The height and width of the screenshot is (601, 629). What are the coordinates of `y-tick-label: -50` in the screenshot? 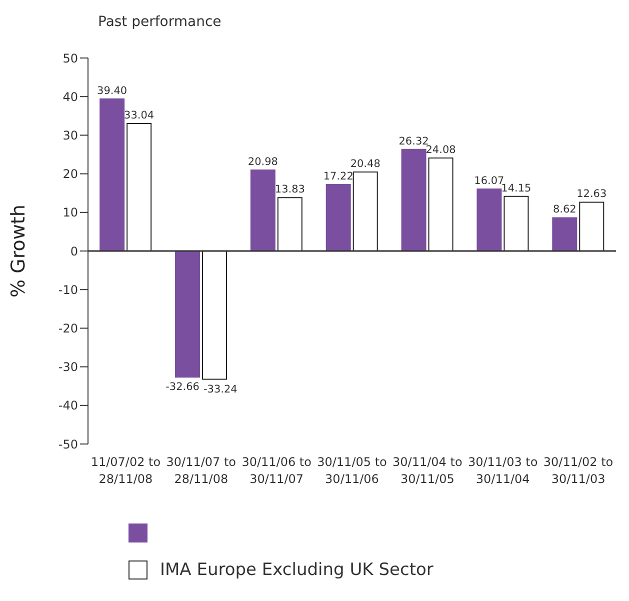 It's located at (68, 444).